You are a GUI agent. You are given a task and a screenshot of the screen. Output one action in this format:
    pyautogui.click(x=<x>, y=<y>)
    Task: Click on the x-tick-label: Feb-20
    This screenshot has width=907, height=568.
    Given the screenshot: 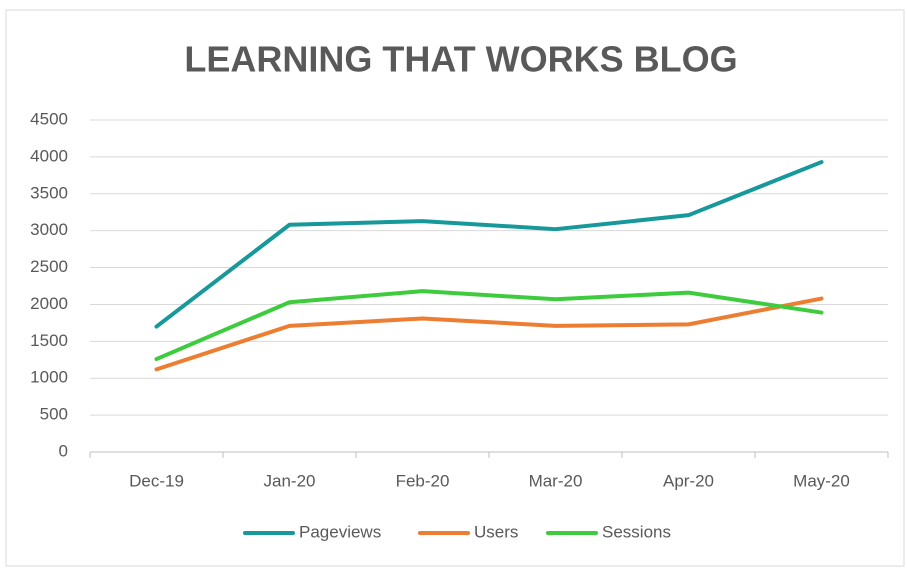 What is the action you would take?
    pyautogui.click(x=423, y=480)
    